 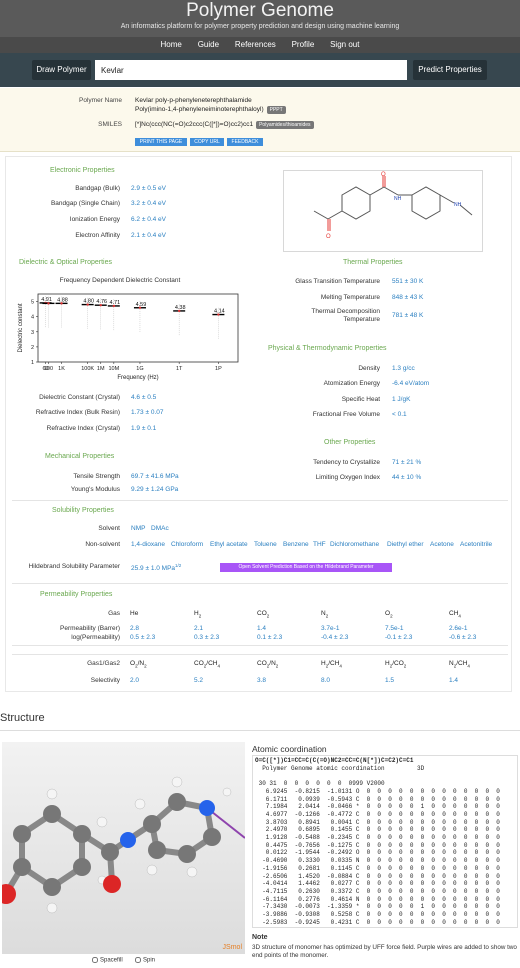 What do you see at coordinates (110, 124) in the screenshot?
I see `smiles-label: SMILES` at bounding box center [110, 124].